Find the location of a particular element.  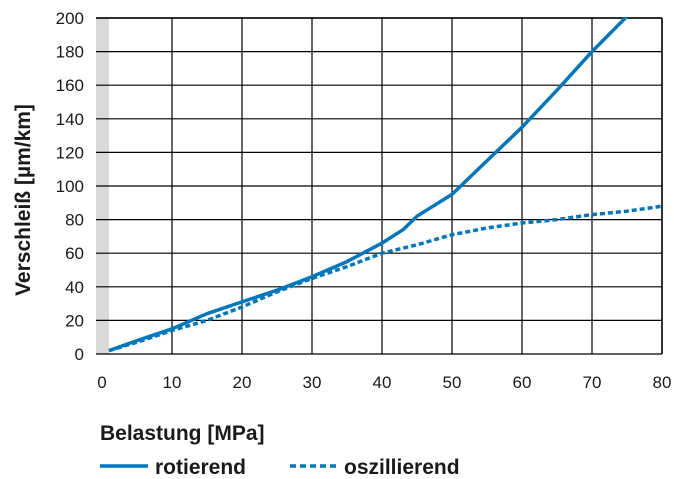

x-tick-label: 70 is located at coordinates (592, 382).